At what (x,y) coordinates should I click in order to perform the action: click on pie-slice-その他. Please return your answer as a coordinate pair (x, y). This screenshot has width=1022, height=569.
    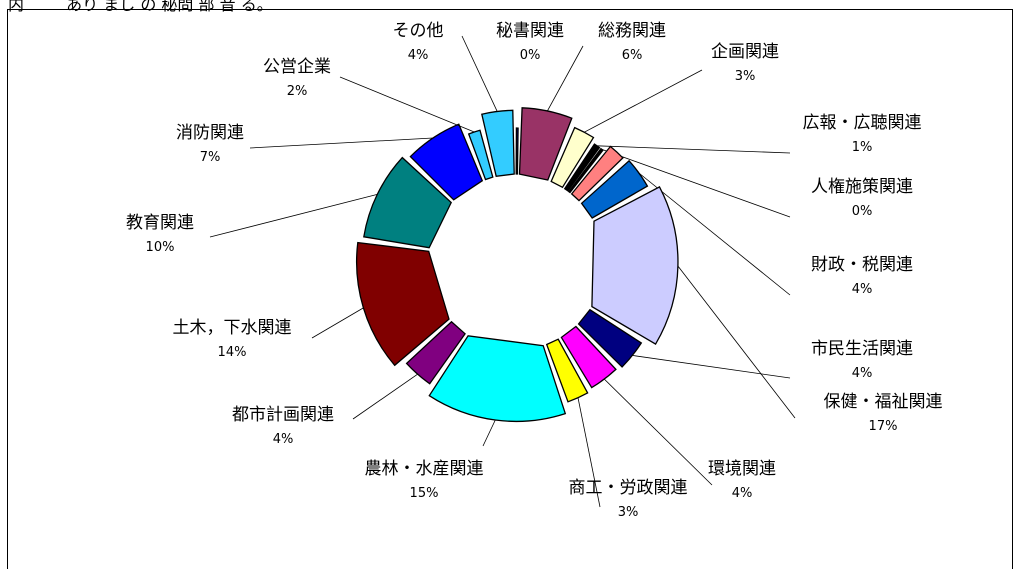
    Looking at the image, I should click on (498, 143).